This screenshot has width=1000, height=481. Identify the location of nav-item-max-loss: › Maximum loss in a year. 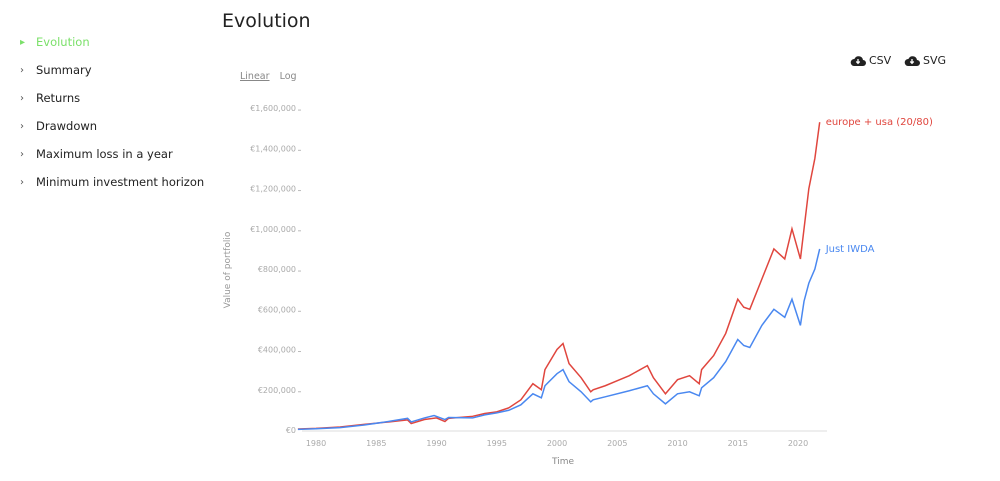
(112, 154).